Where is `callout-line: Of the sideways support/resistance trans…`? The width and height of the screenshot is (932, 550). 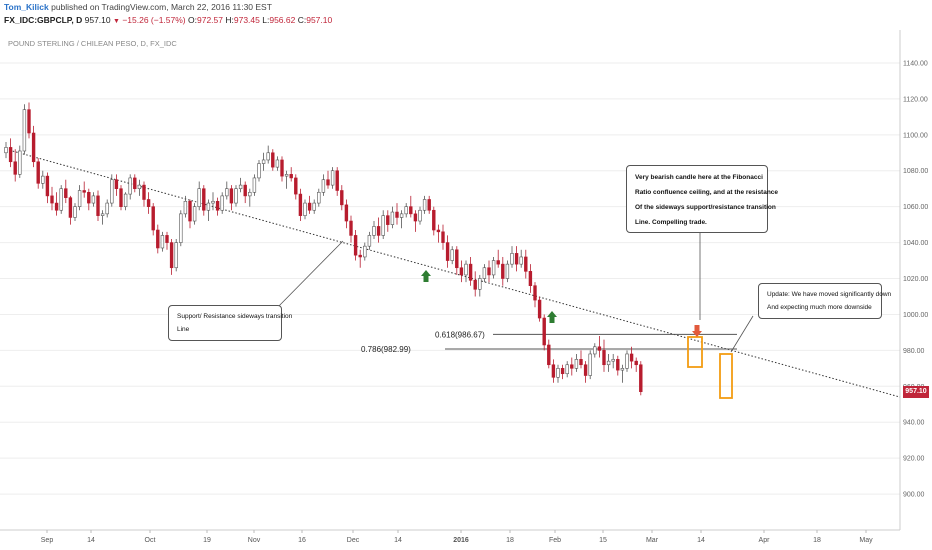 callout-line: Of the sideways support/resistance trans… is located at coordinates (705, 207).